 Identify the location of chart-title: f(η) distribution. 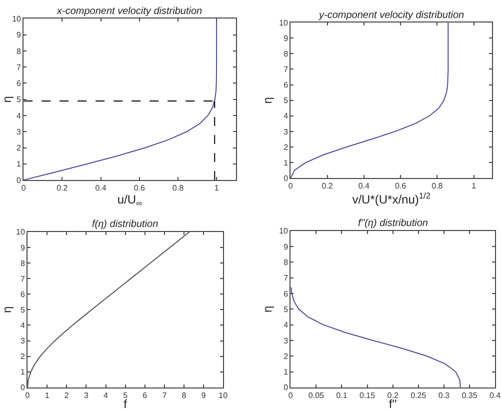
(125, 224).